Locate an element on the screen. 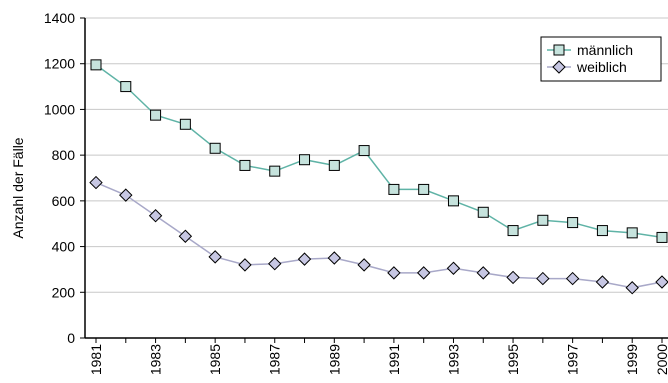 The image size is (668, 383). y-tick-label: 200 is located at coordinates (64, 292).